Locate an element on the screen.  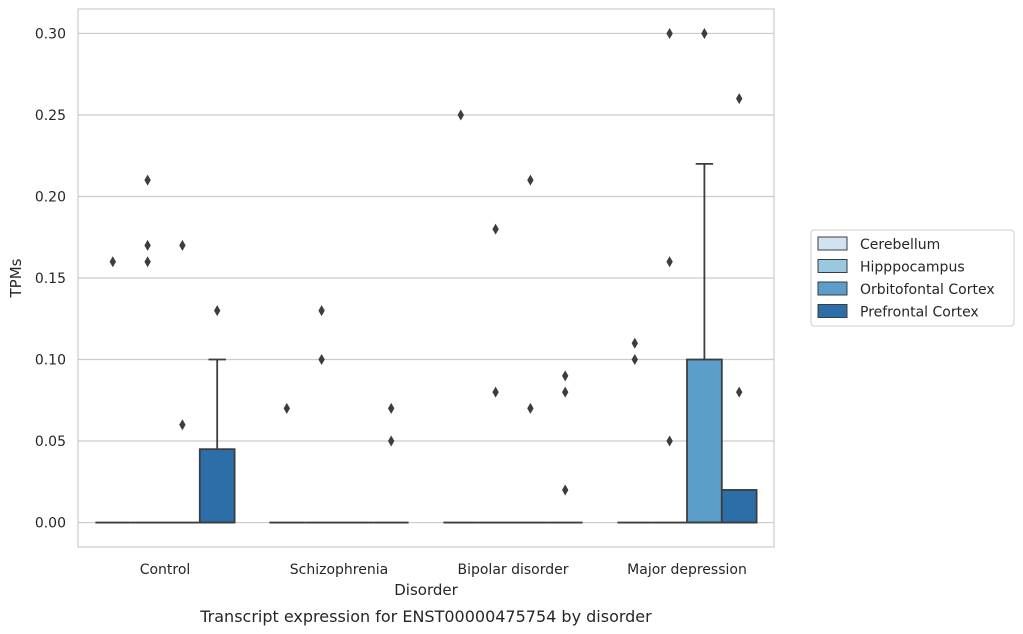
legend-label: Hipppocampus is located at coordinates (912, 268).